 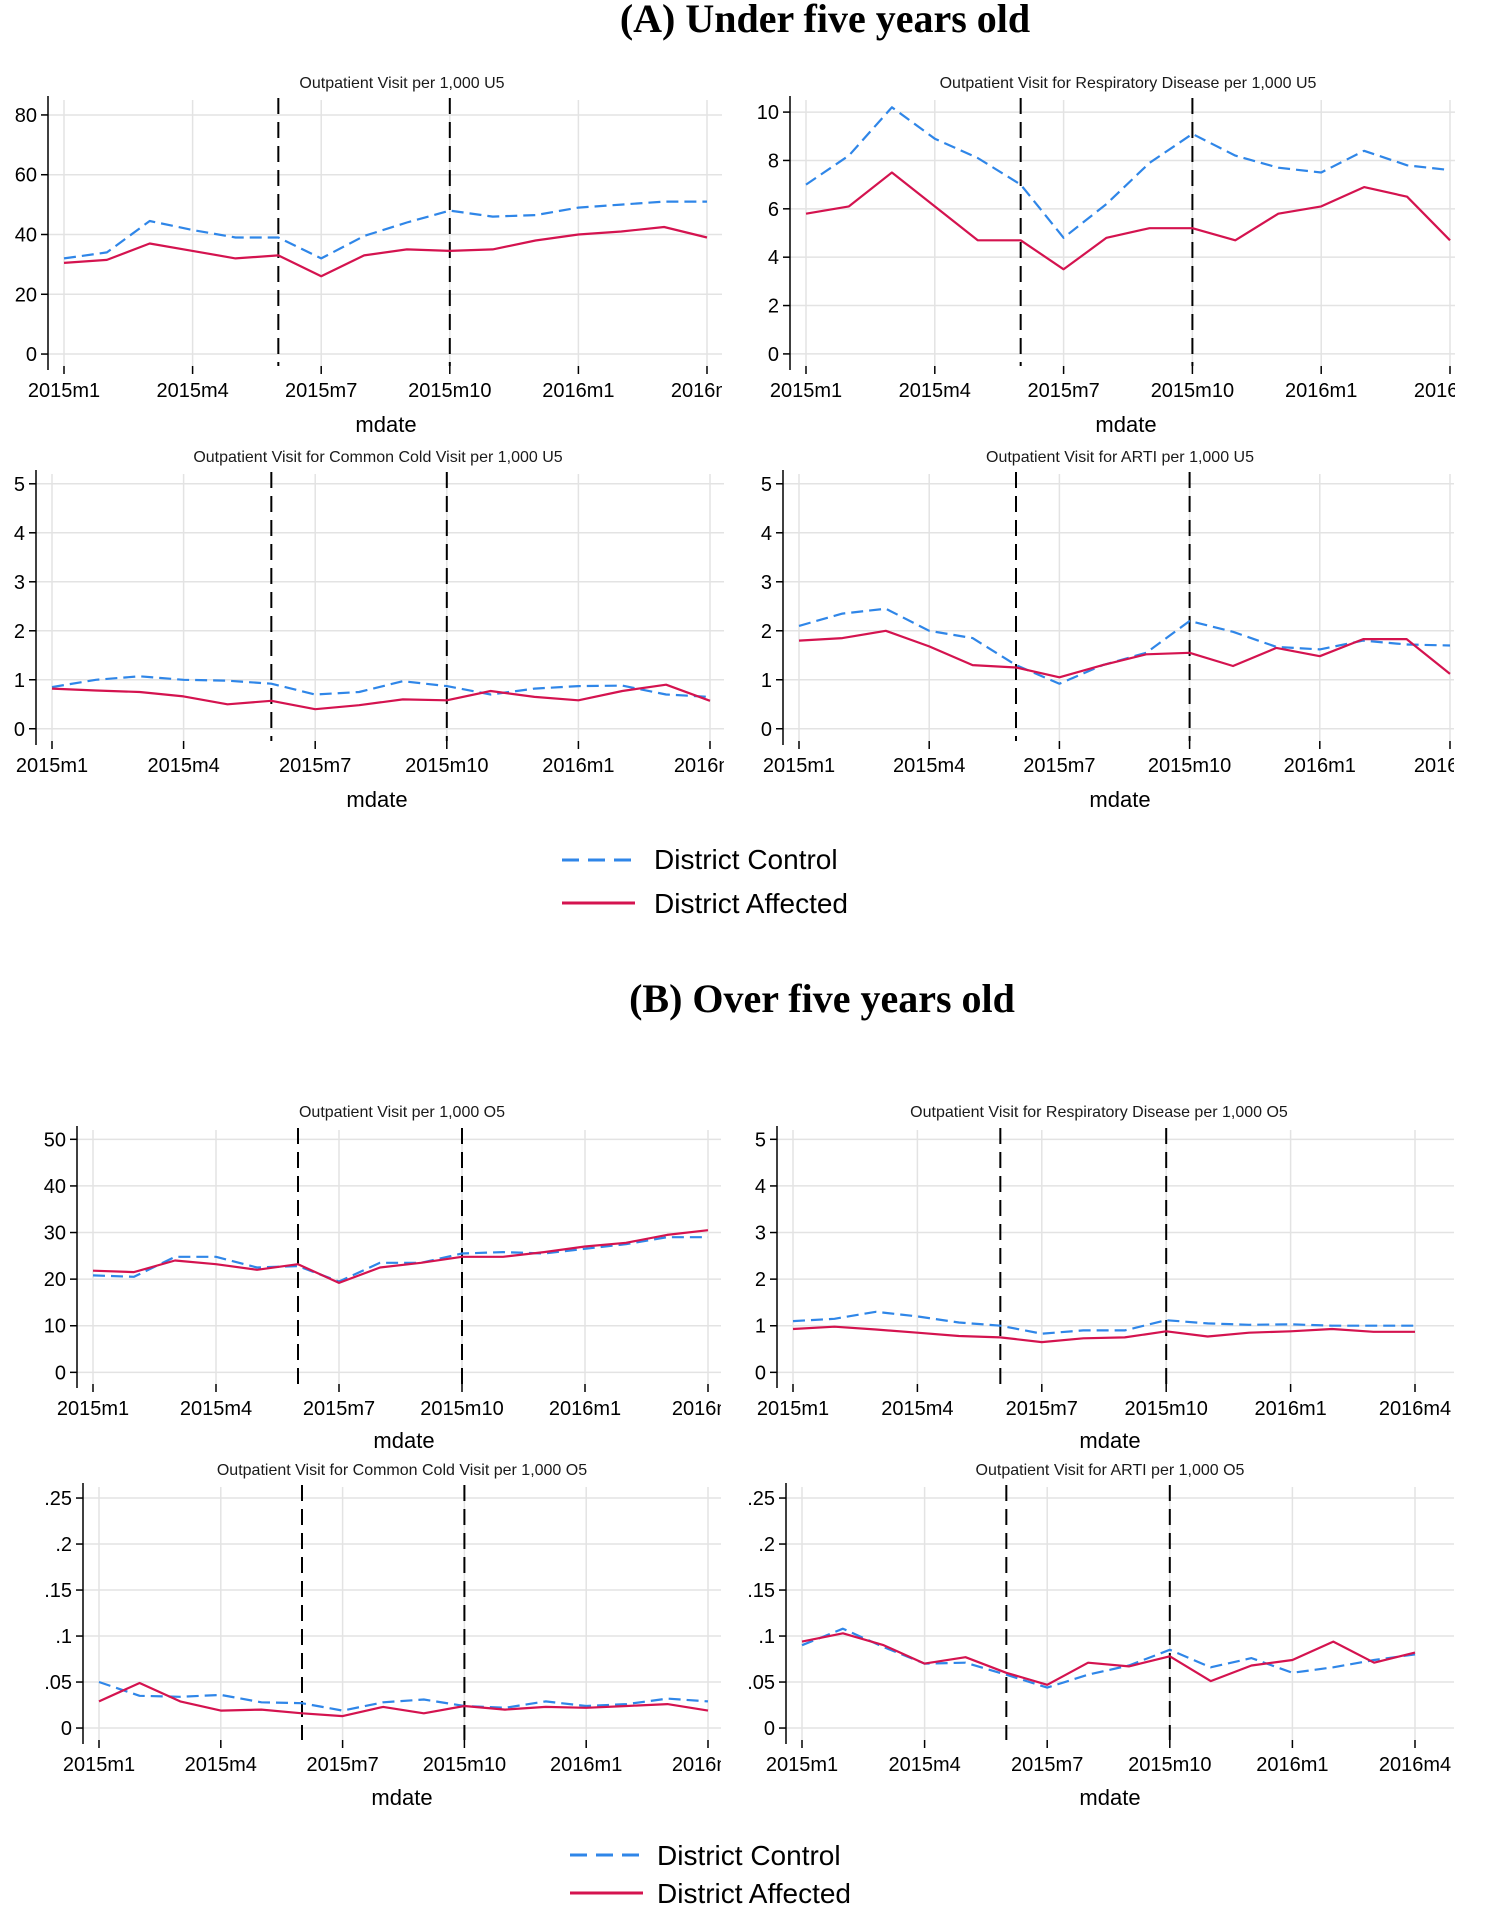 I want to click on y-tick-label: 50, so click(x=55, y=1140).